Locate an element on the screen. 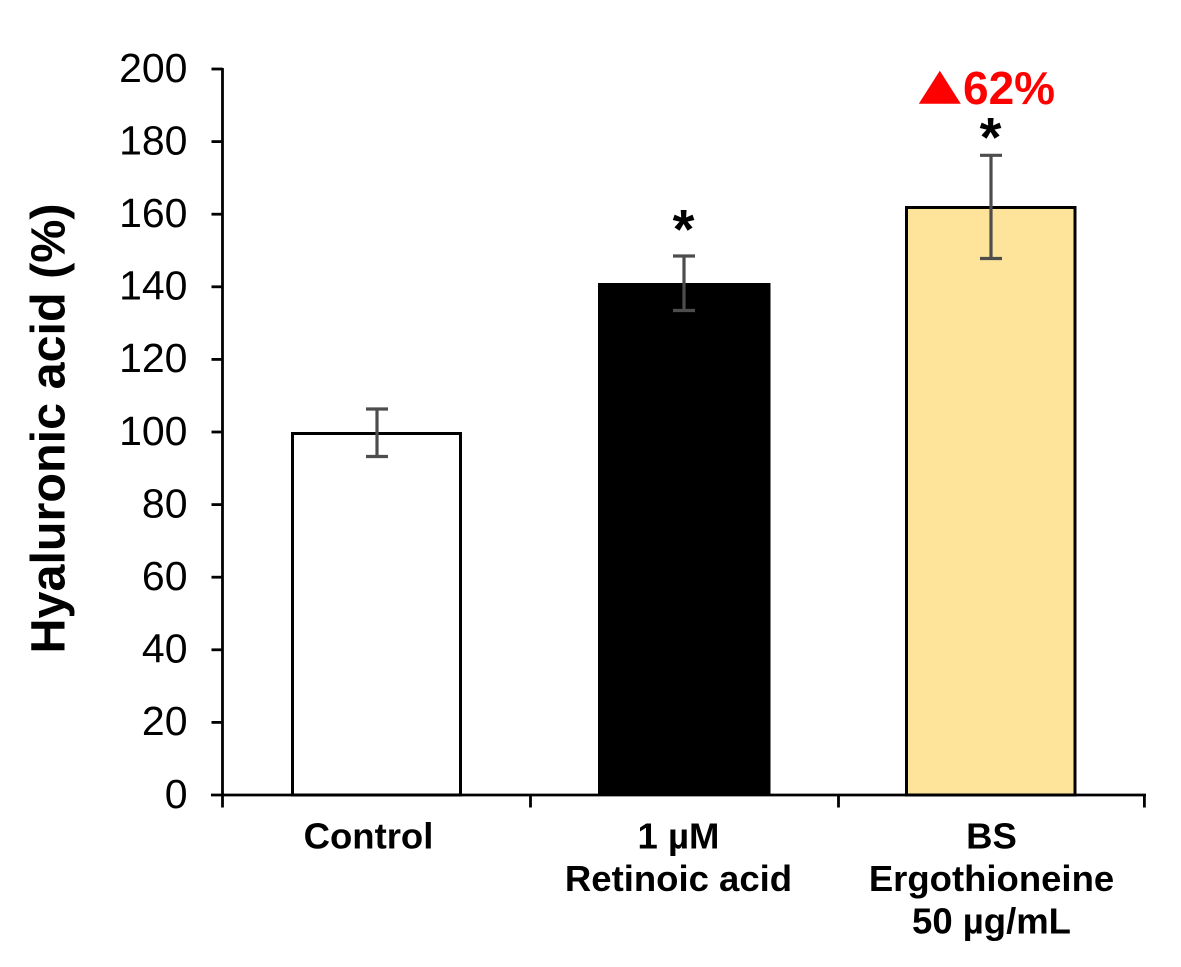 This screenshot has height=967, width=1181. svg-text: 120 is located at coordinates (153, 358).